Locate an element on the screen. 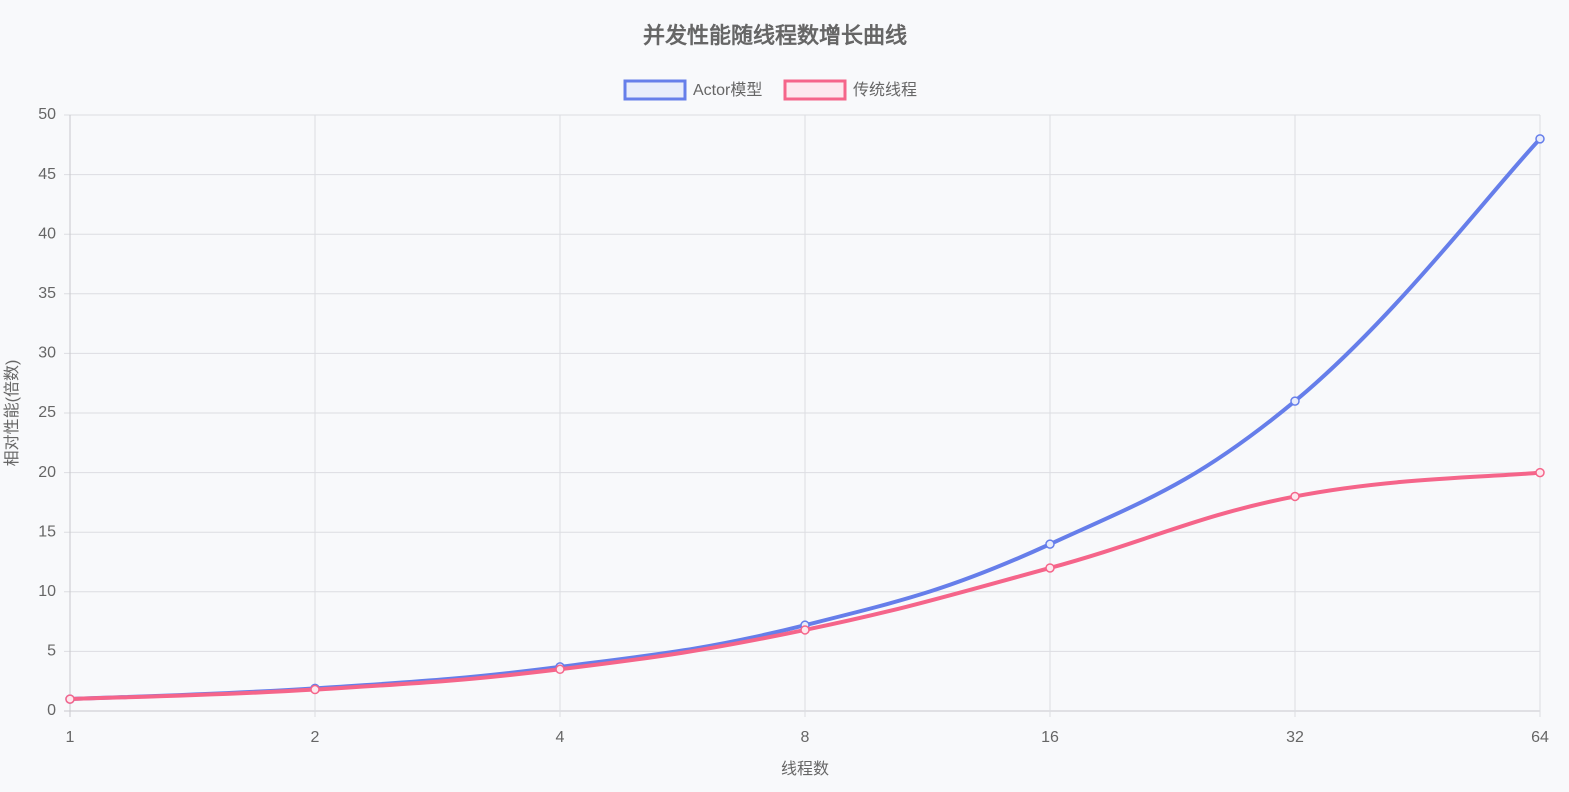 The width and height of the screenshot is (1569, 792). y-tick-label: 25 is located at coordinates (47, 412).